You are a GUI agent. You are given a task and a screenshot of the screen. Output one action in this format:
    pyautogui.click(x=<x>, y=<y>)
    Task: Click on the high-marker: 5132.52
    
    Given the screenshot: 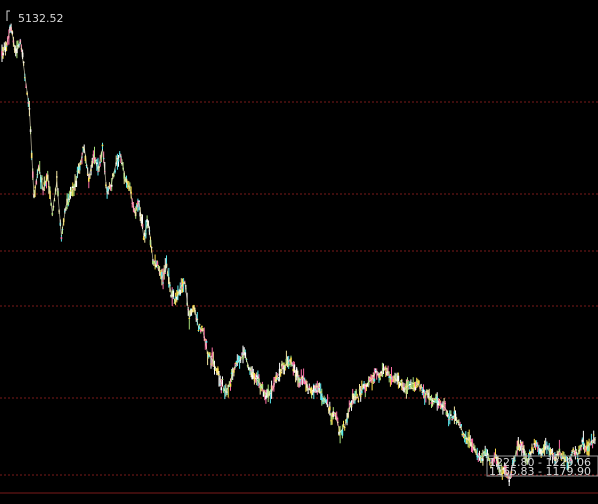 What is the action you would take?
    pyautogui.click(x=35, y=17)
    